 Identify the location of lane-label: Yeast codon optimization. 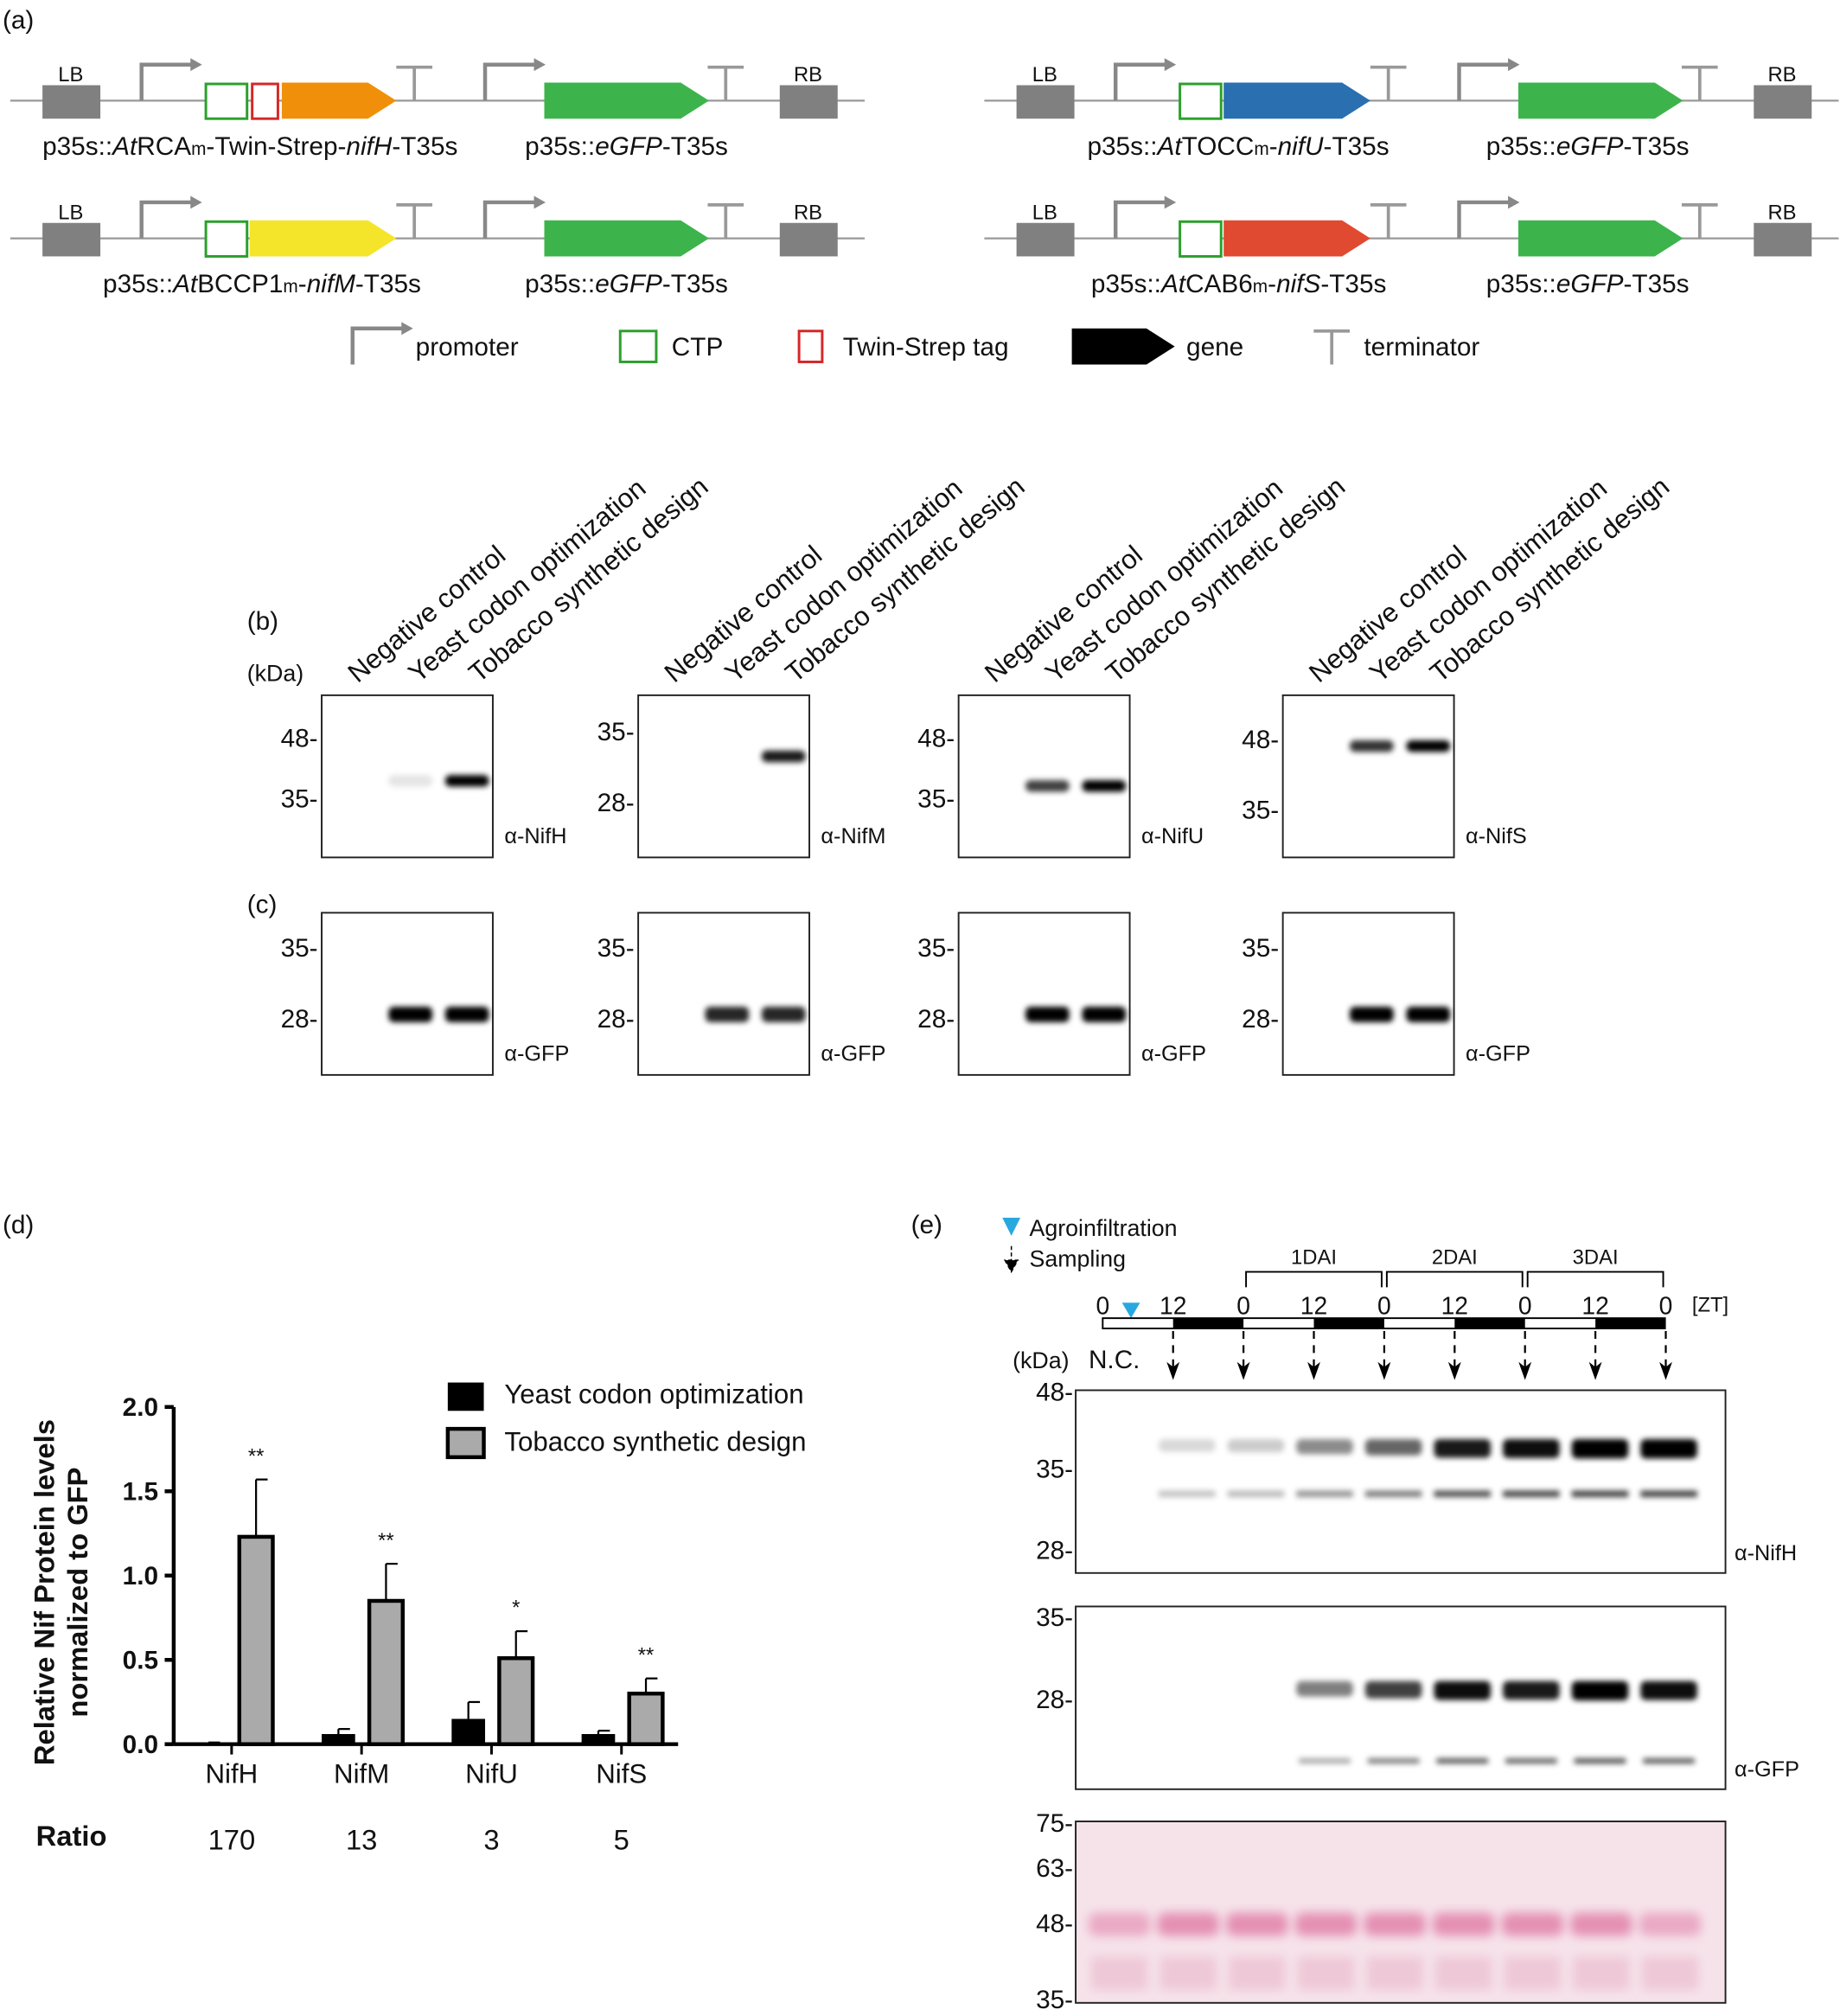
(527, 580).